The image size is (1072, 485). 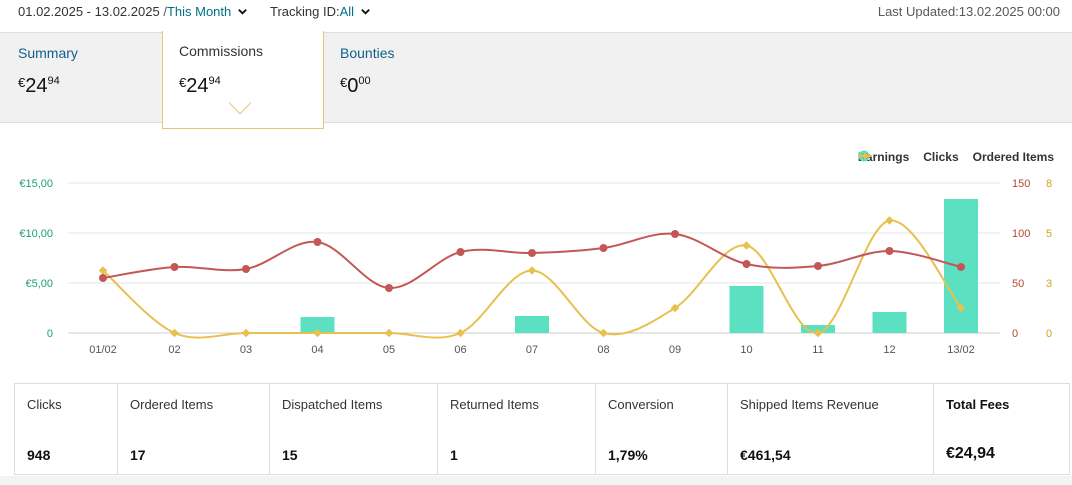 I want to click on legend-label-earnings: Earnings, so click(x=883, y=157).